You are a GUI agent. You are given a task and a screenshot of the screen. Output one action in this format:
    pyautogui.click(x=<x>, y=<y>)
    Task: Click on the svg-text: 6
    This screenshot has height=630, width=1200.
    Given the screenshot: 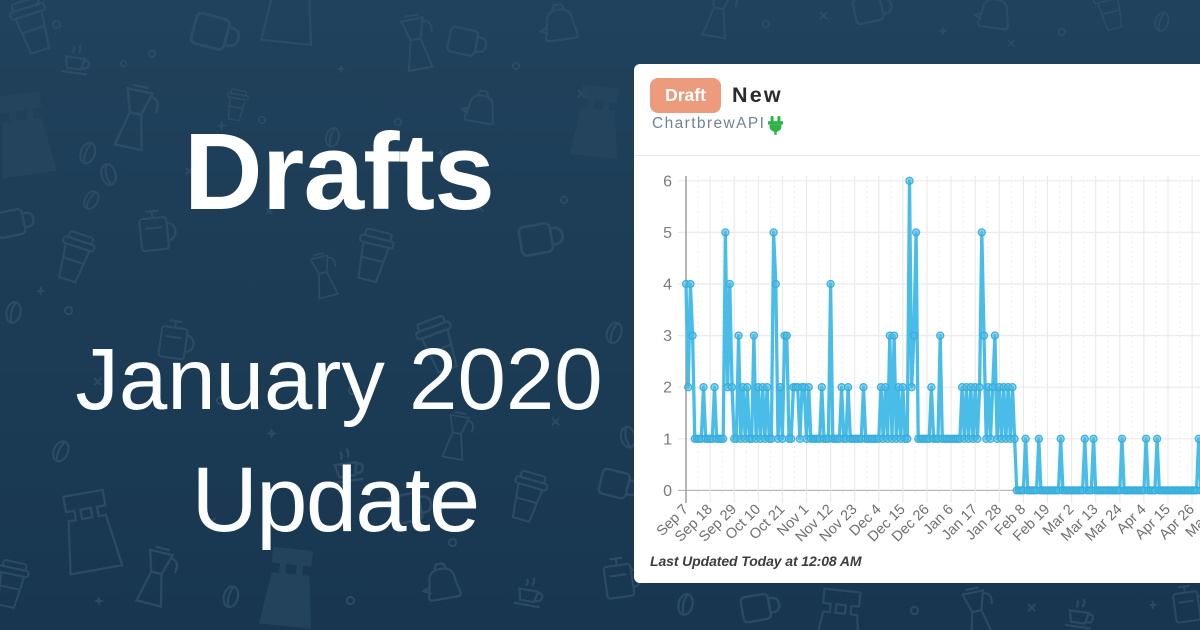 What is the action you would take?
    pyautogui.click(x=667, y=181)
    